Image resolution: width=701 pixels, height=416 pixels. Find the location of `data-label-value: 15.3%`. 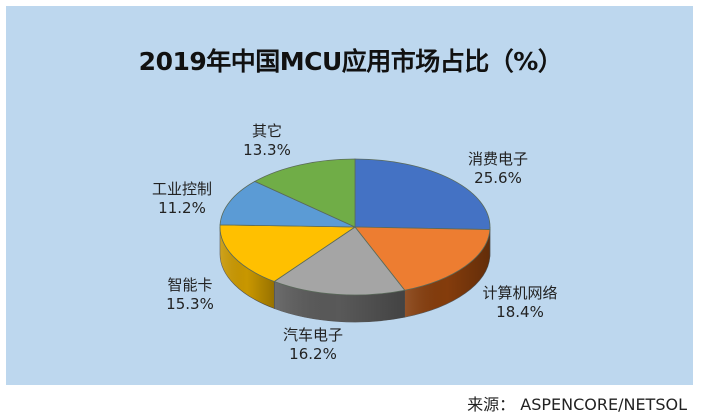

data-label-value: 15.3% is located at coordinates (190, 304).